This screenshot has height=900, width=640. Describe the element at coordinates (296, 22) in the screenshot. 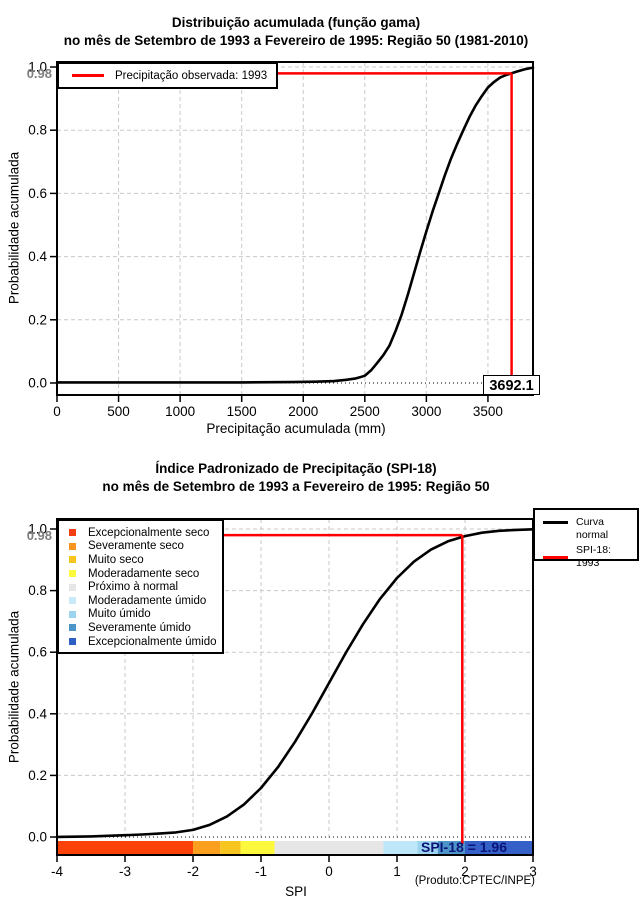

I see `chart1-title: Distribuição acumulada (função gama)` at that location.